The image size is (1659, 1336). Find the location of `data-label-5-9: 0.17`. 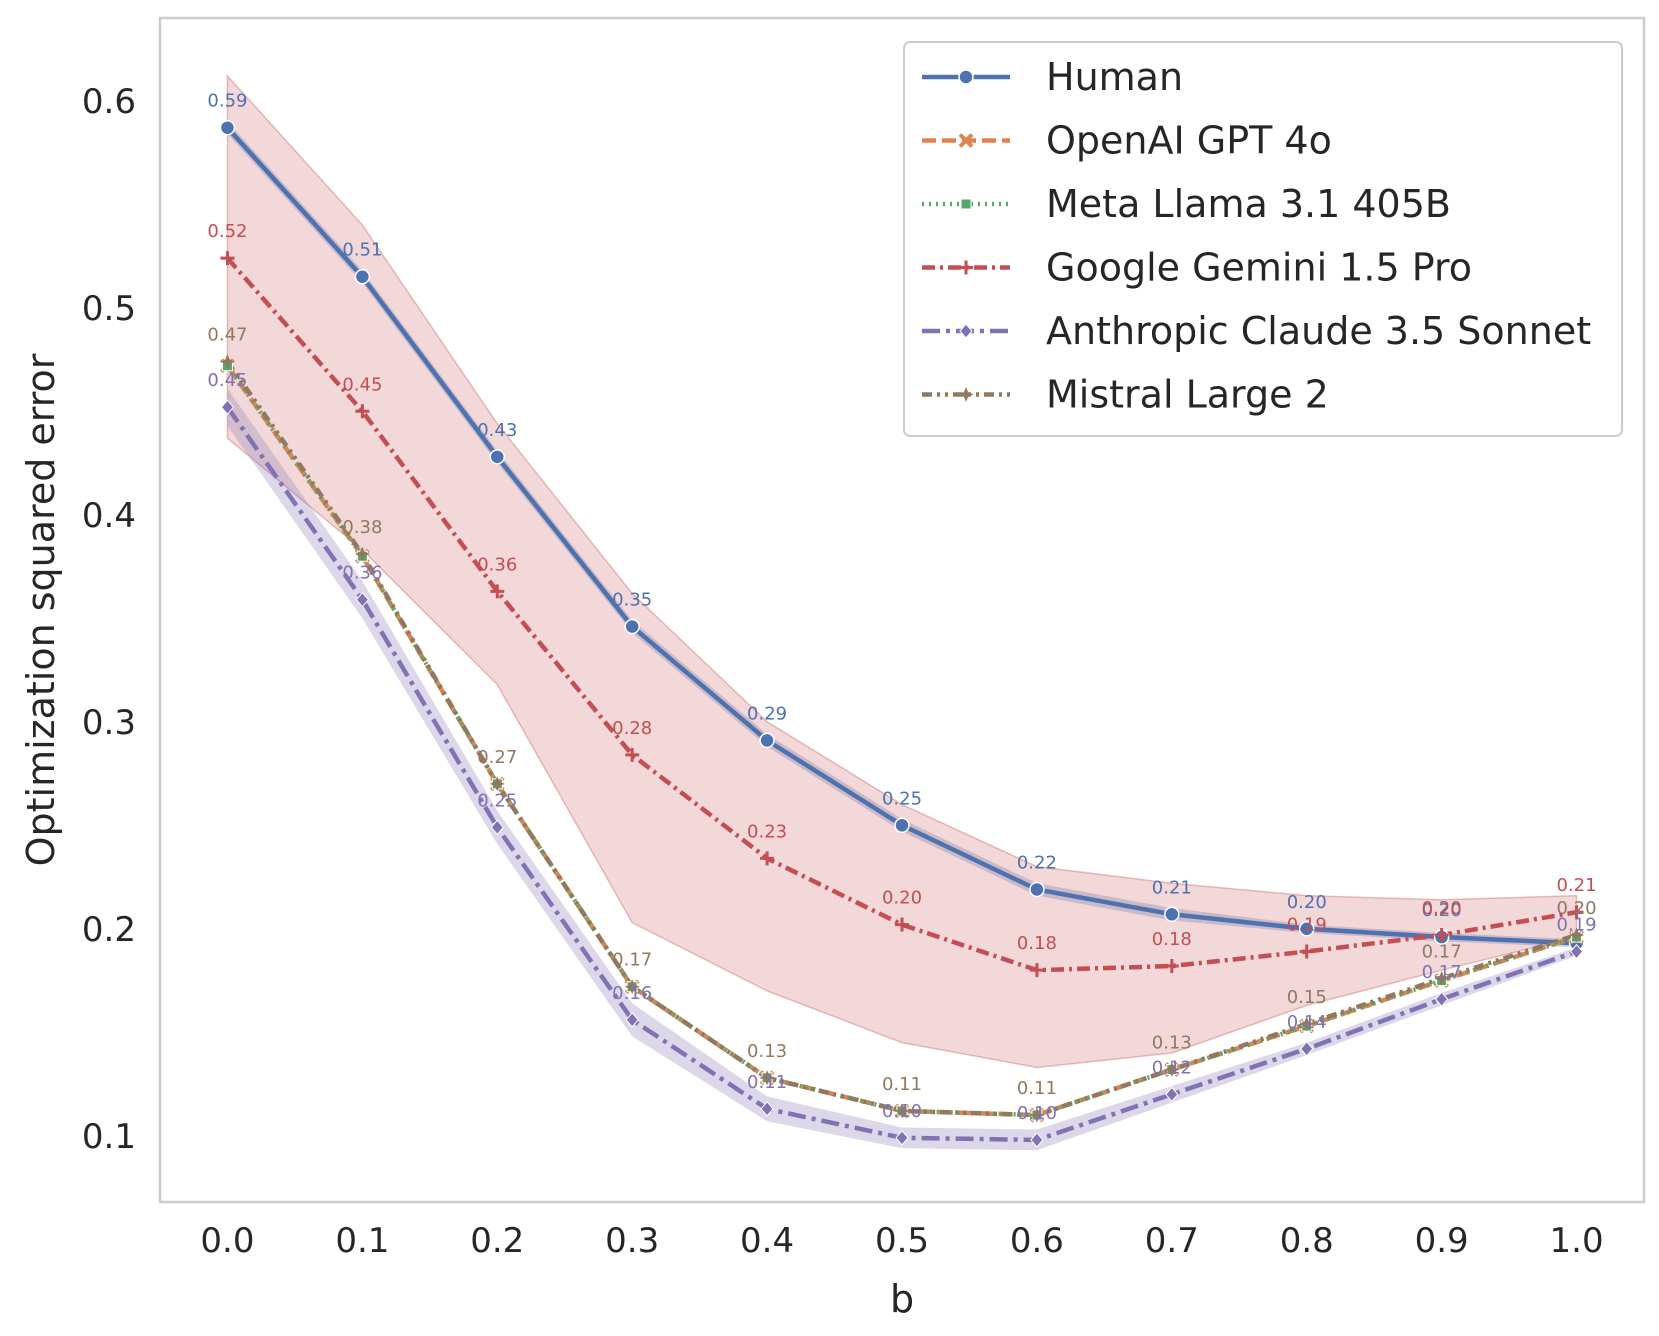

data-label-5-9: 0.17 is located at coordinates (1442, 951).